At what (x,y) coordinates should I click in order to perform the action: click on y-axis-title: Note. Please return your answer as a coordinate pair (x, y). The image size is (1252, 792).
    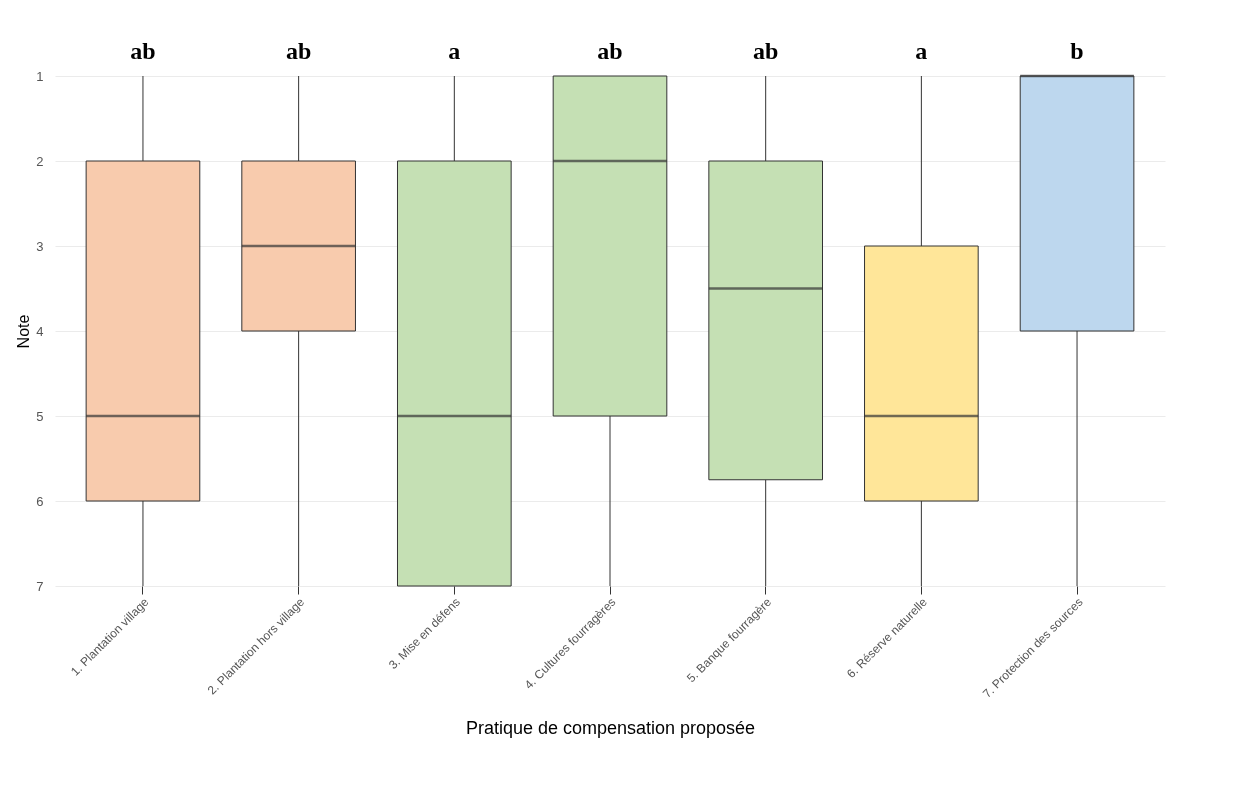
    Looking at the image, I should click on (24, 331).